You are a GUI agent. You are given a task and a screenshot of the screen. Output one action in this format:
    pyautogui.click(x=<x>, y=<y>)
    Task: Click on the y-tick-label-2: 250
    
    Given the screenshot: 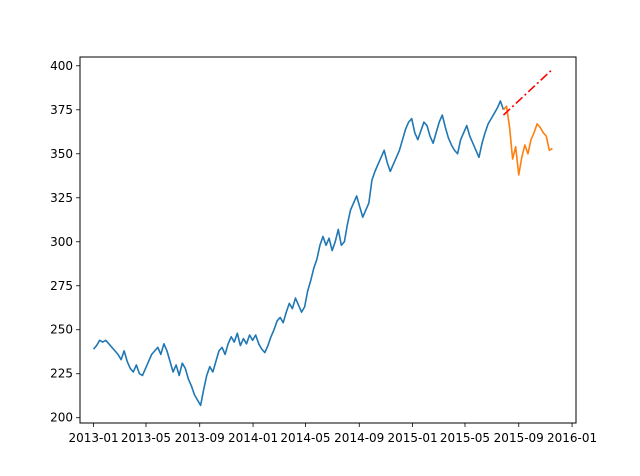 What is the action you would take?
    pyautogui.click(x=61, y=330)
    